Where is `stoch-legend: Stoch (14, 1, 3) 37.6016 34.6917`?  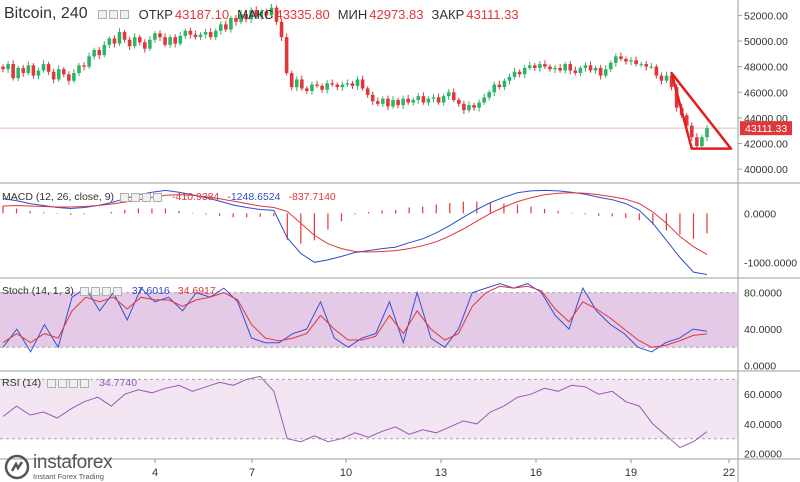
stoch-legend: Stoch (14, 1, 3) 37.6016 34.6917 is located at coordinates (113, 291).